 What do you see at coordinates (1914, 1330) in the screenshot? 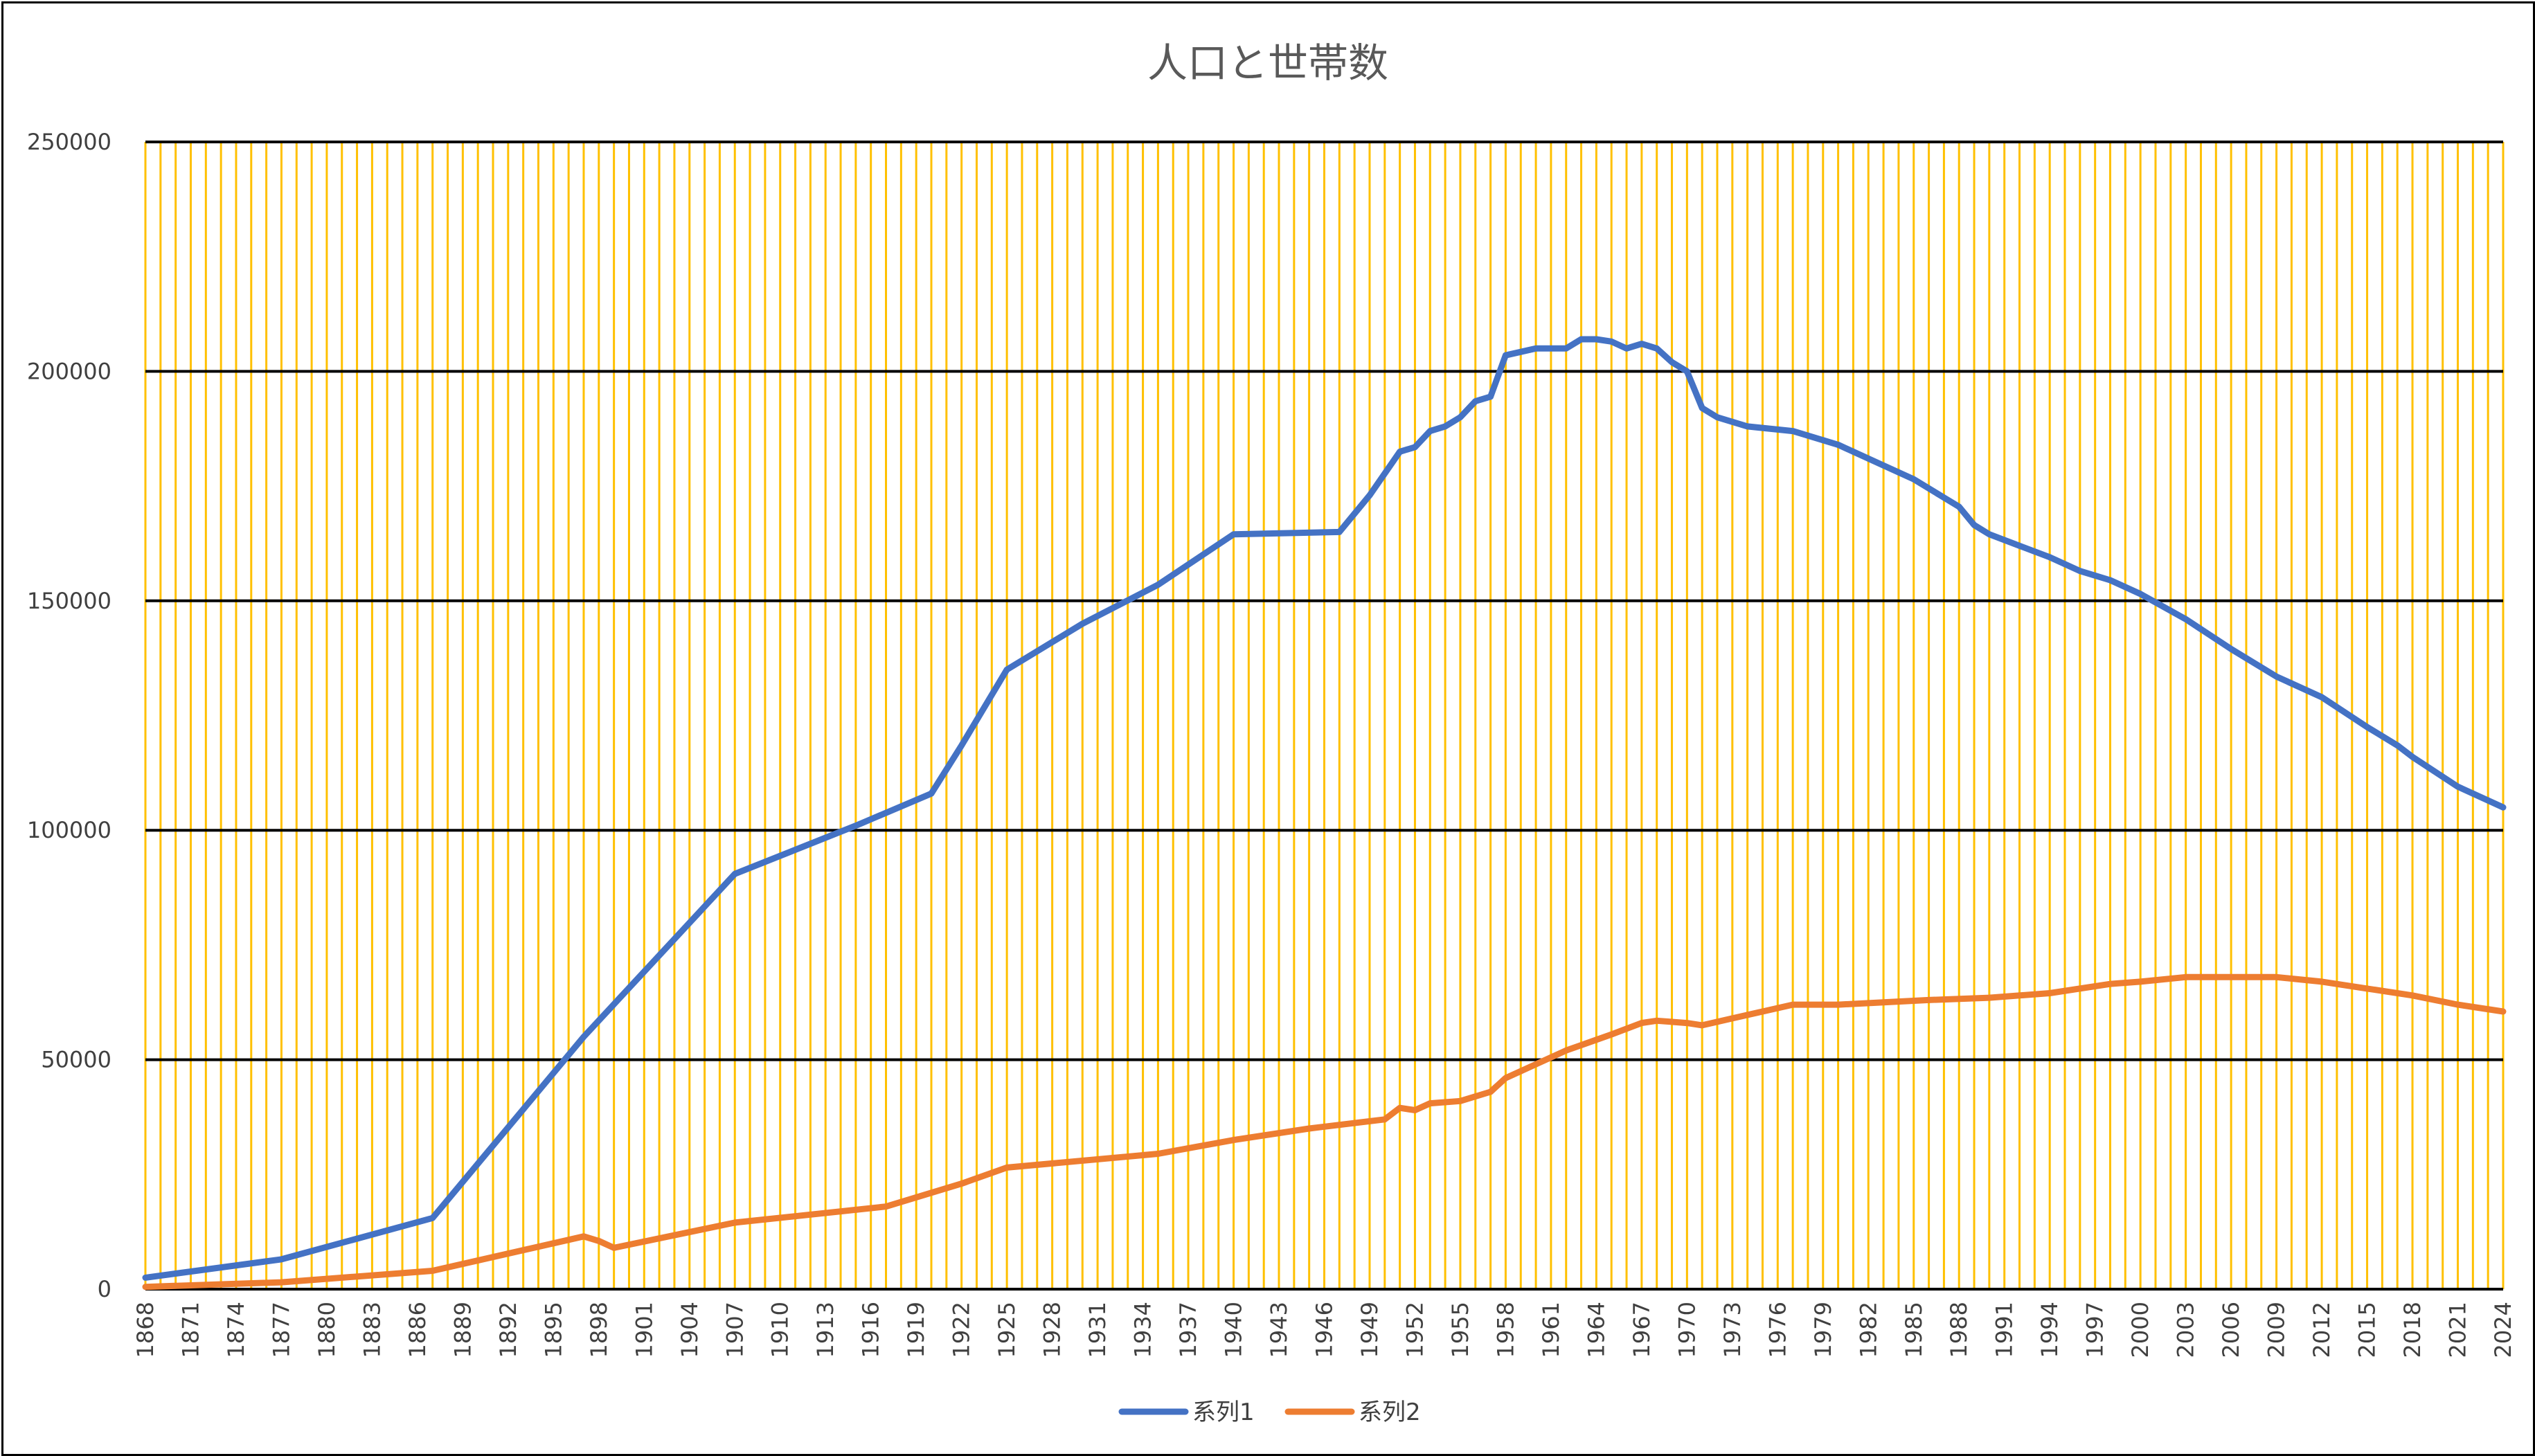
I see `x-tick-label: 1985` at bounding box center [1914, 1330].